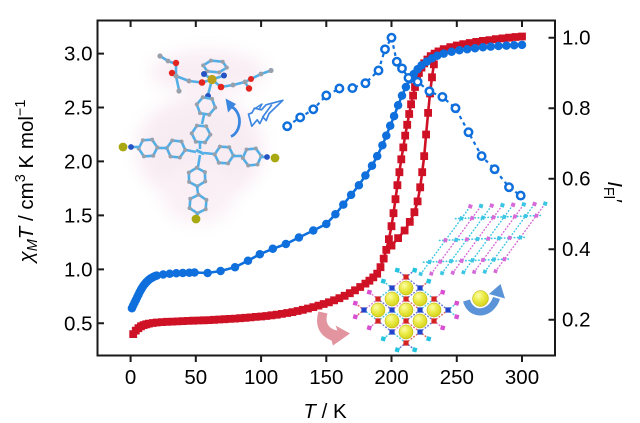 This screenshot has height=423, width=640. Describe the element at coordinates (576, 249) in the screenshot. I see `svg-text: 0.4` at that location.